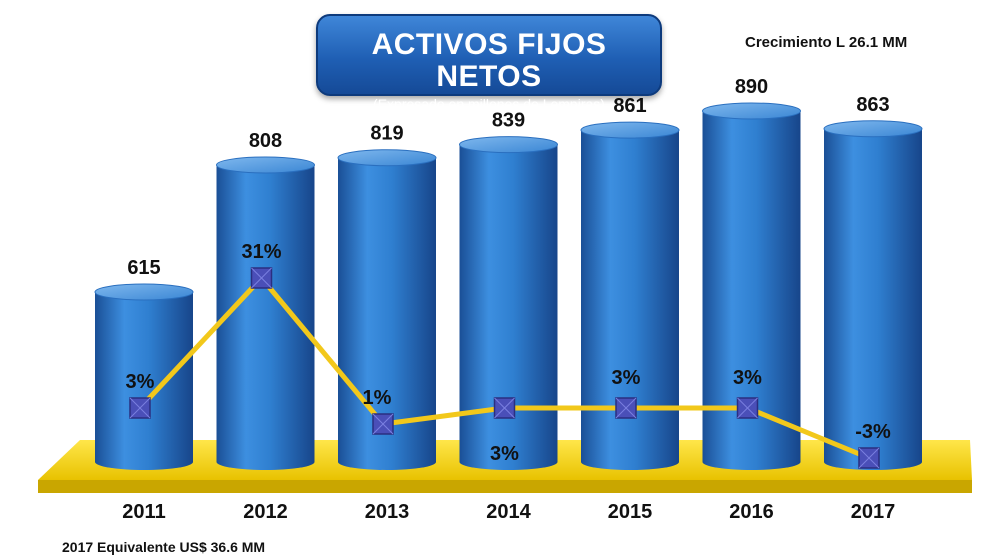 The height and width of the screenshot is (558, 1000). What do you see at coordinates (265, 141) in the screenshot?
I see `bar-value-label: 808` at bounding box center [265, 141].